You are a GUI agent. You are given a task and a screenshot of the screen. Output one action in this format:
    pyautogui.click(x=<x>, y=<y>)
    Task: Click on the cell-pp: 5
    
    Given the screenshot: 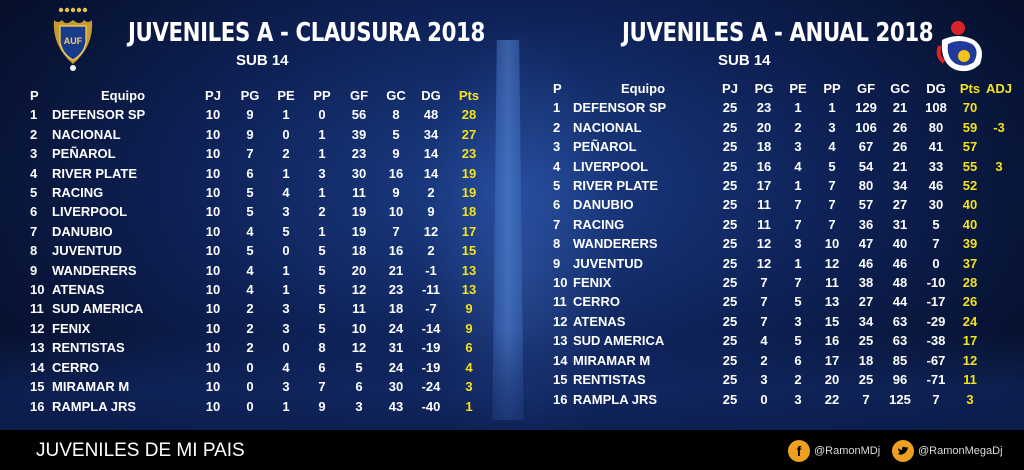 What is the action you would take?
    pyautogui.click(x=322, y=309)
    